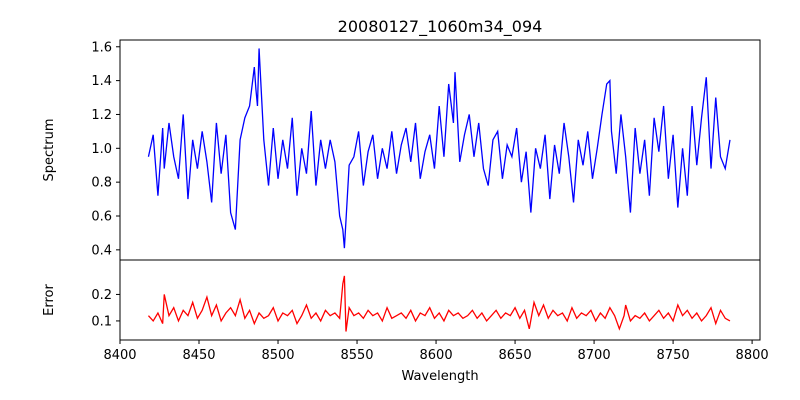 The width and height of the screenshot is (800, 400). I want to click on error-y-tick-label: 0.1, so click(101, 321).